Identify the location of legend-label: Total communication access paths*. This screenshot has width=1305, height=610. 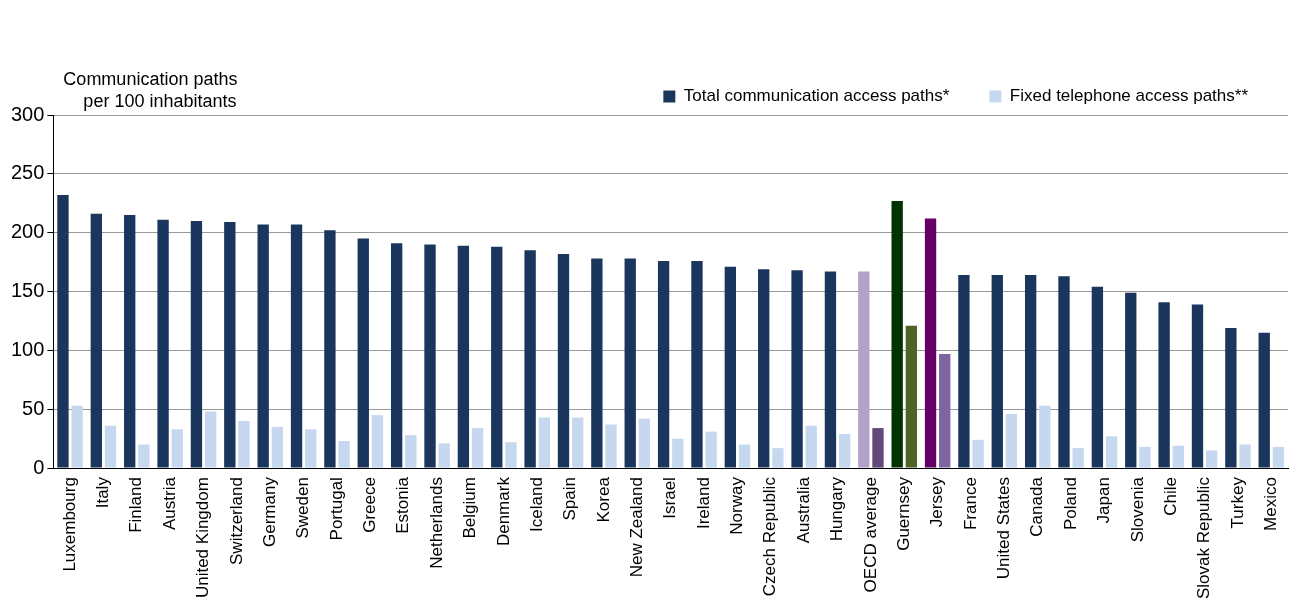
(816, 96).